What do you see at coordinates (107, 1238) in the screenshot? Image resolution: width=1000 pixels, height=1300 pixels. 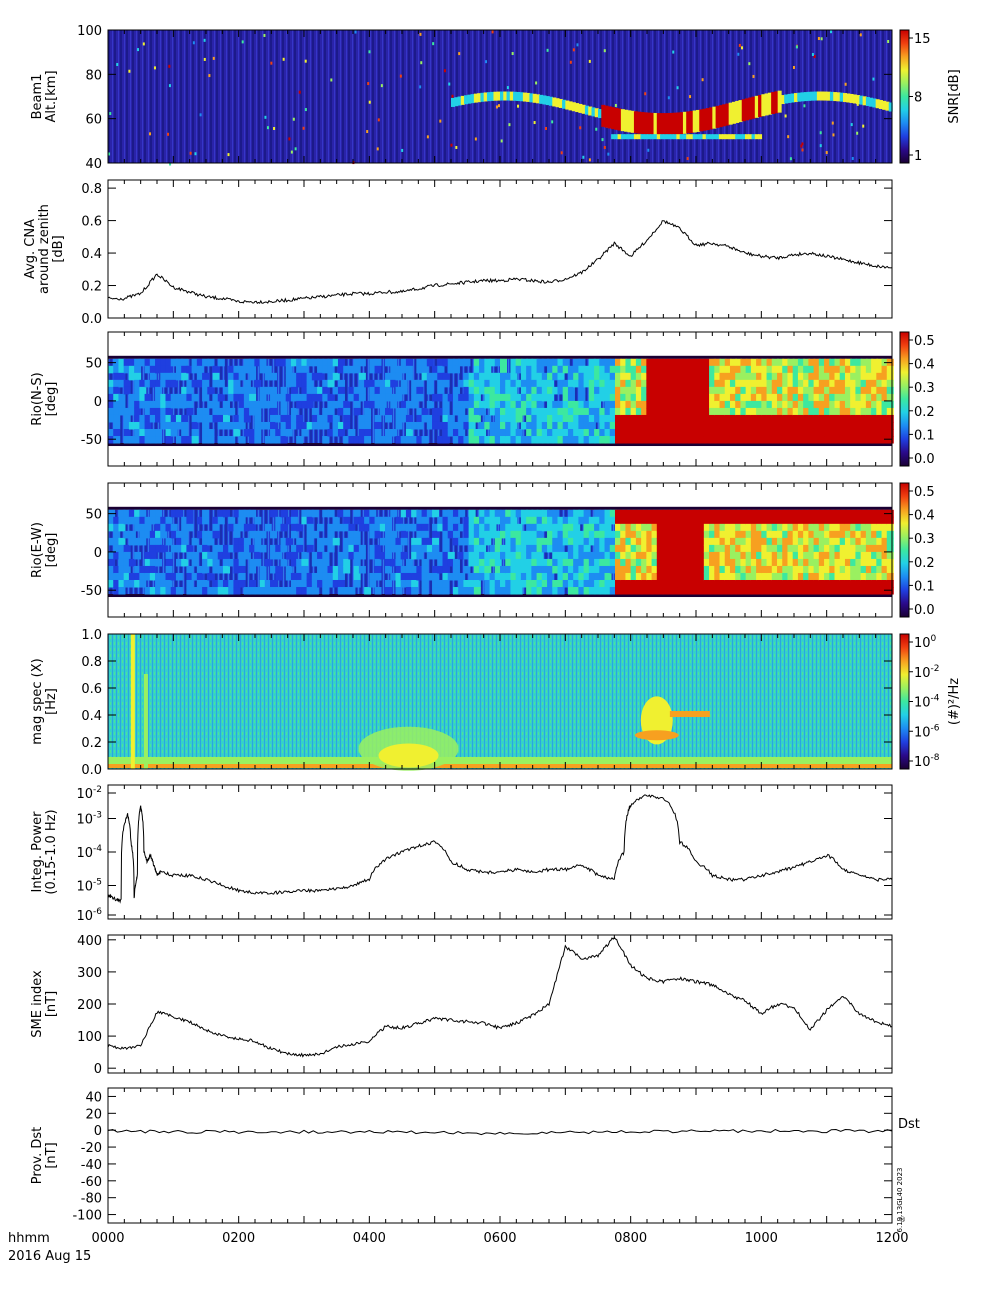 I see `x-tick-label: 0000` at bounding box center [107, 1238].